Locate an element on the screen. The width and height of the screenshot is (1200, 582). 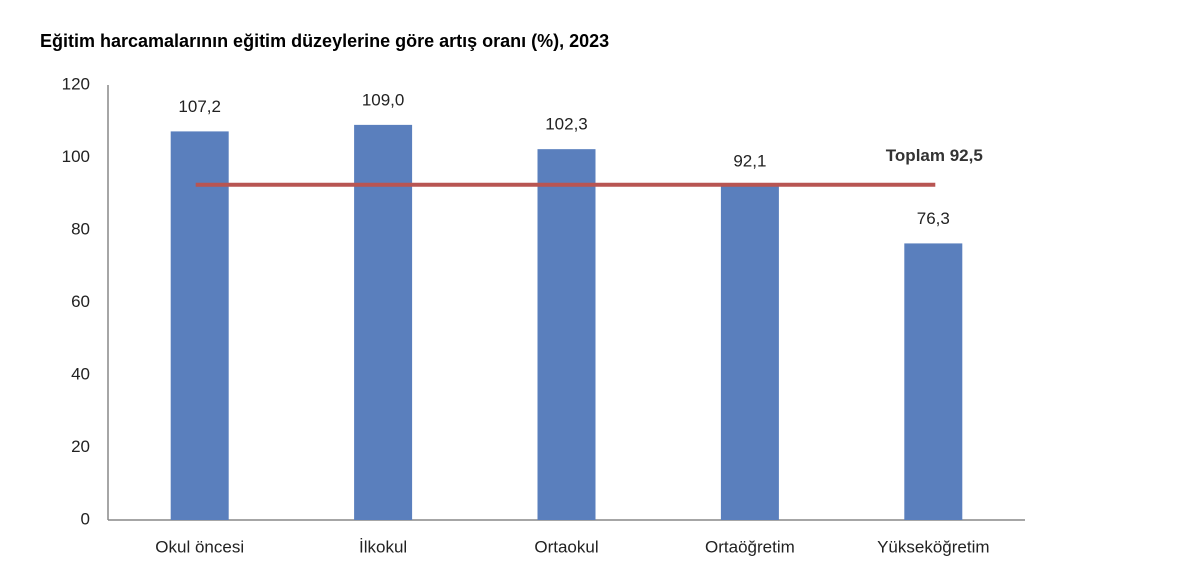
y-tick-label: 40 is located at coordinates (80, 373).